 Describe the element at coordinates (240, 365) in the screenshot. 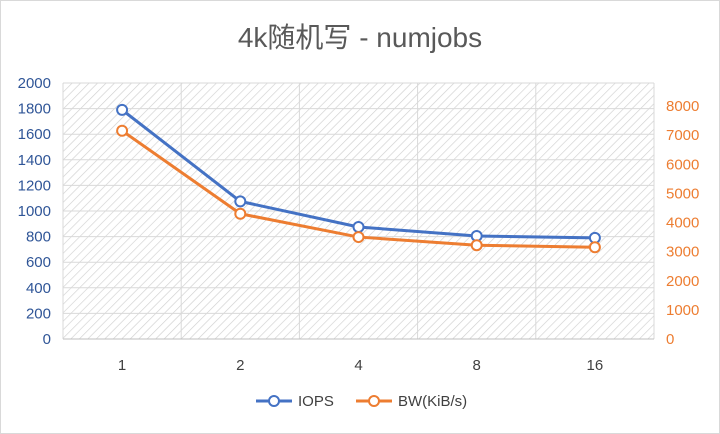

I see `x-tick-label: 2` at that location.